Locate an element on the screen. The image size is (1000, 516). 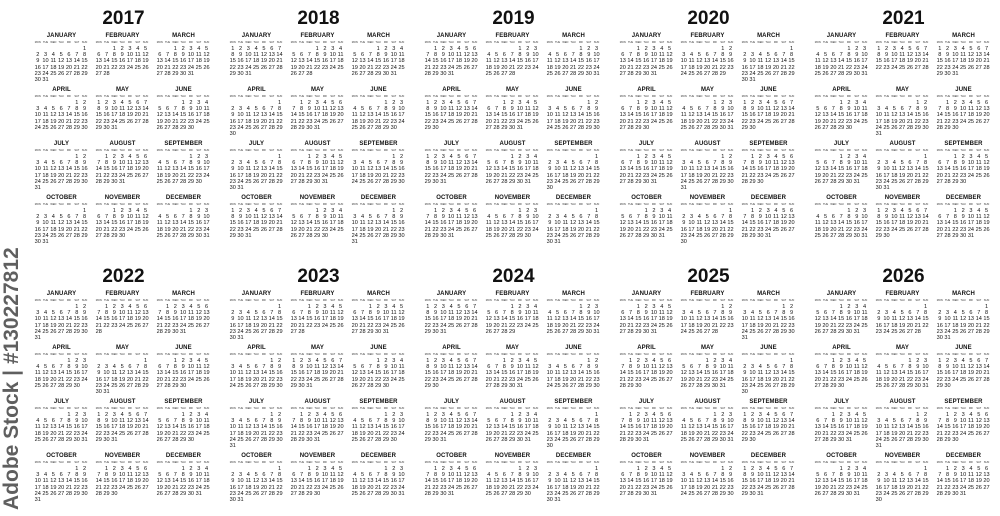
day-cell: 15 is located at coordinates (317, 61).